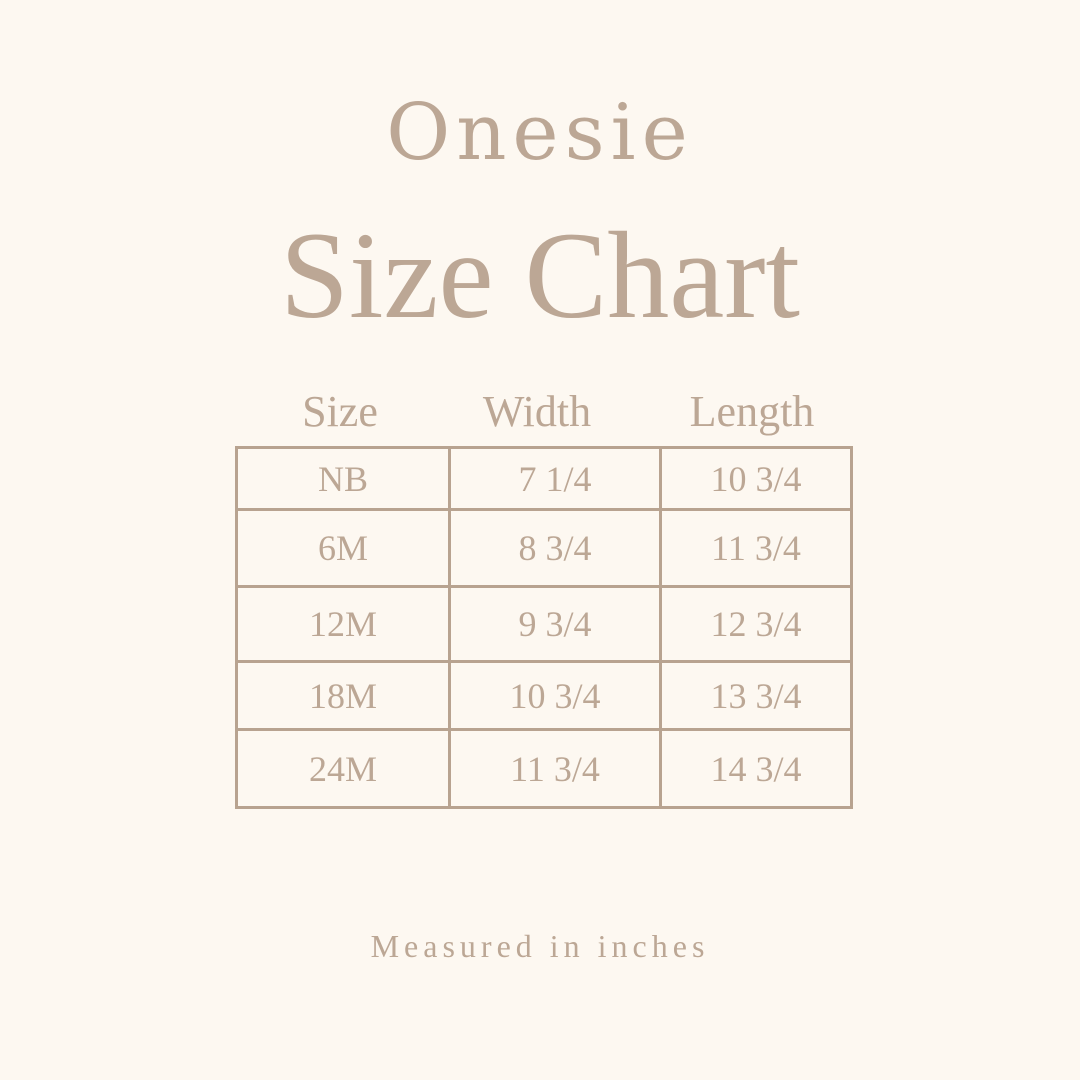  I want to click on header-width: Width, so click(537, 411).